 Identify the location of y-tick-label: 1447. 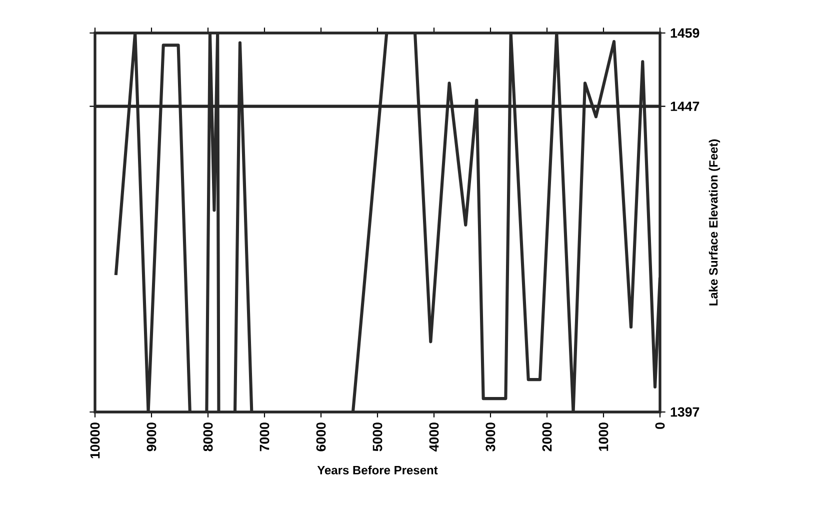
(685, 106).